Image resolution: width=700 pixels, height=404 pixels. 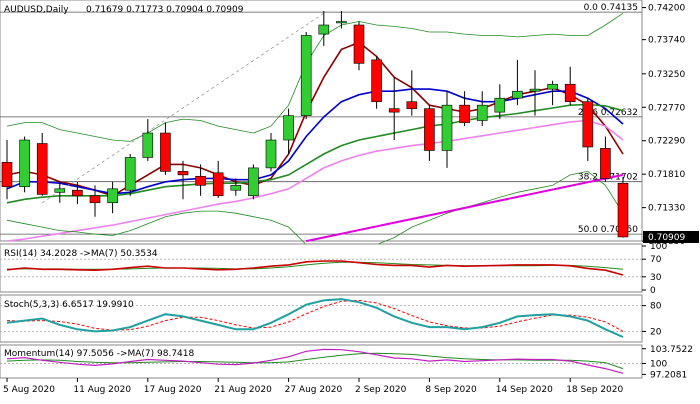 What do you see at coordinates (173, 390) in the screenshot?
I see `date-tick-2: 17 Aug 2020` at bounding box center [173, 390].